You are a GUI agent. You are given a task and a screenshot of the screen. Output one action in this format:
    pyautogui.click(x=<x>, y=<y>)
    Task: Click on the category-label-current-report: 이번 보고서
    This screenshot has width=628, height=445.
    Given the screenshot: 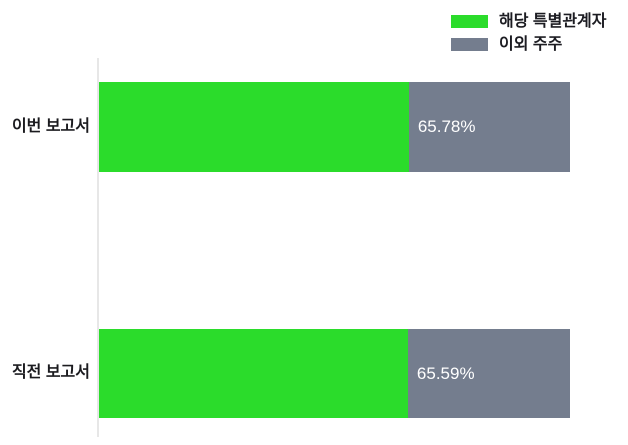 What is the action you would take?
    pyautogui.click(x=50, y=126)
    